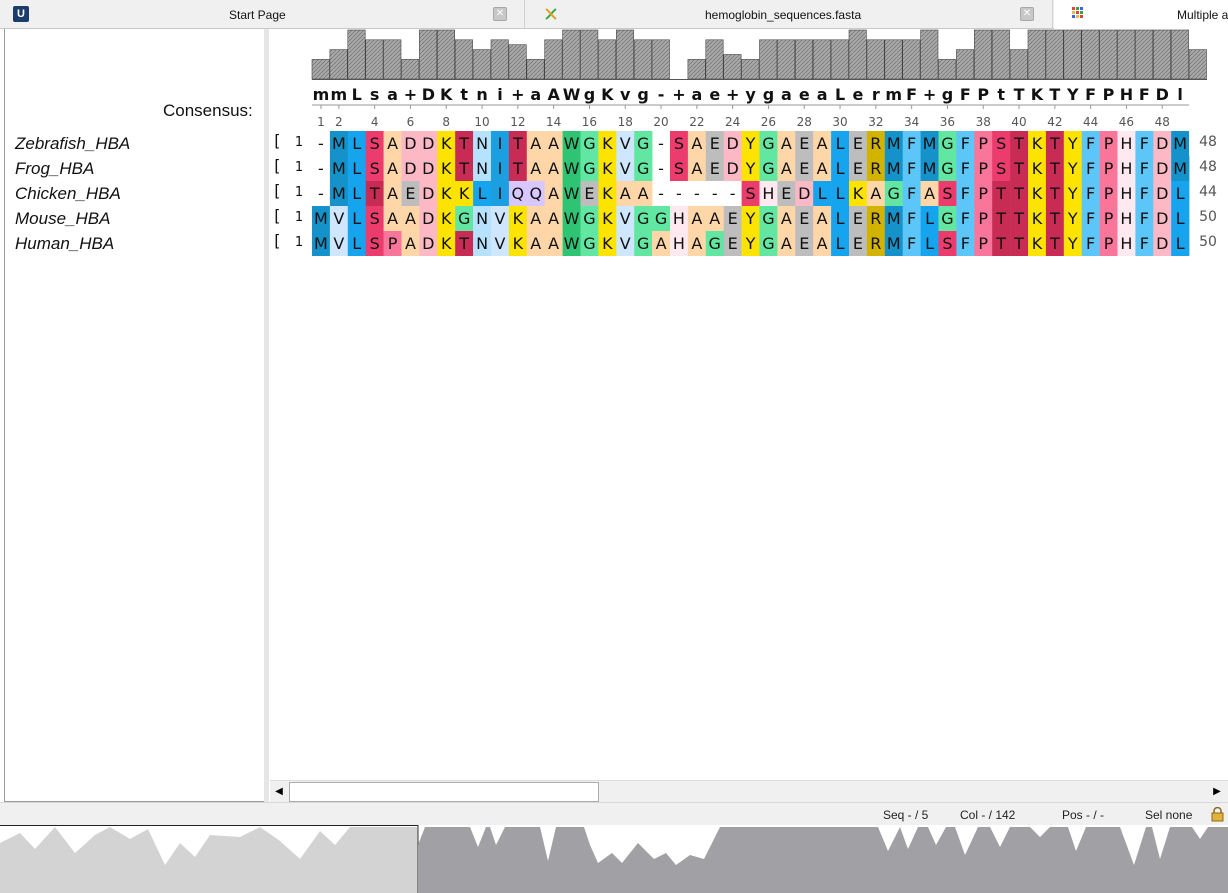  I want to click on overview-visible-region, so click(209, 860).